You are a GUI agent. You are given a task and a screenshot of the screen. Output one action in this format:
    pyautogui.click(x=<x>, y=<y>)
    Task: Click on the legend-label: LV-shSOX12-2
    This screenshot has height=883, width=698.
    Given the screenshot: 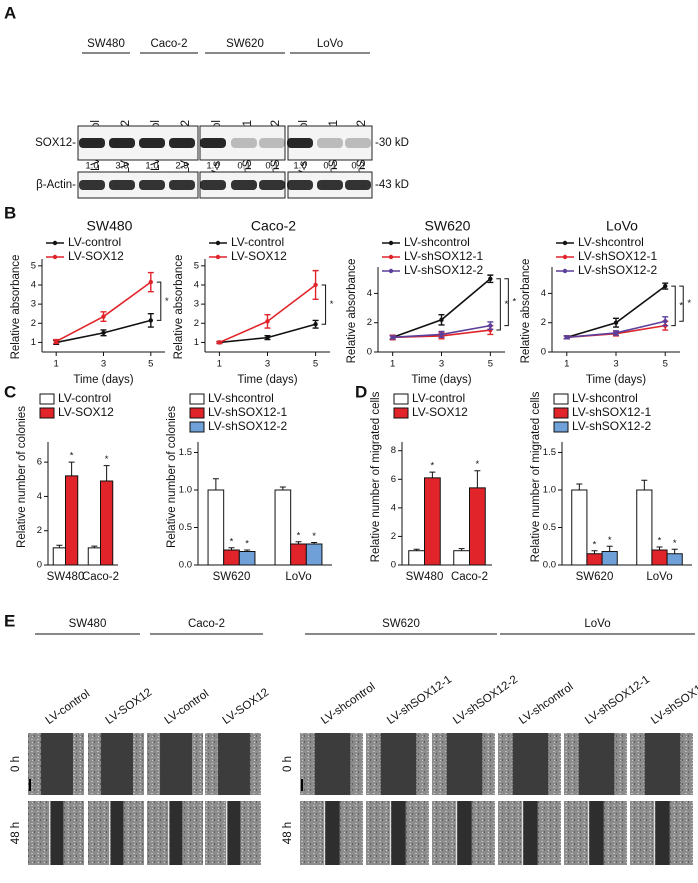 What is the action you would take?
    pyautogui.click(x=617, y=270)
    